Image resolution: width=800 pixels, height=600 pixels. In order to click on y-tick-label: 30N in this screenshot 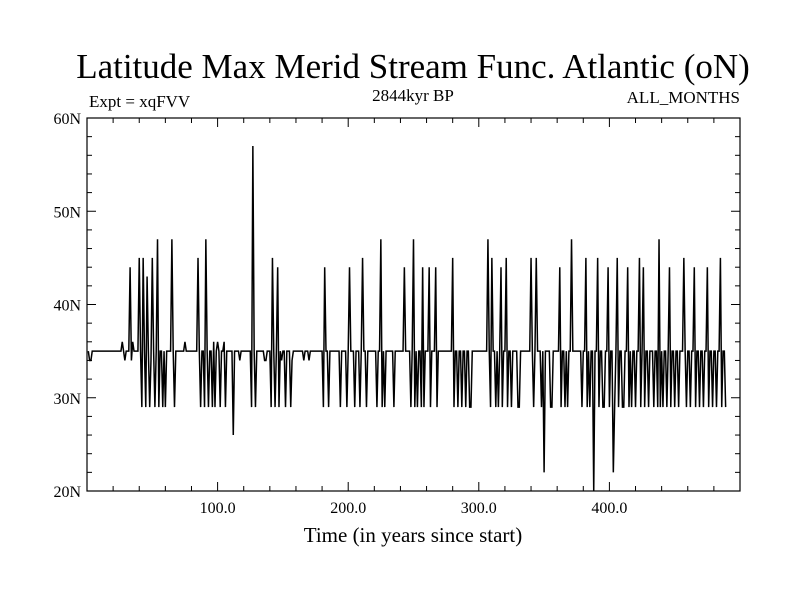, I will do `click(67, 399)`.